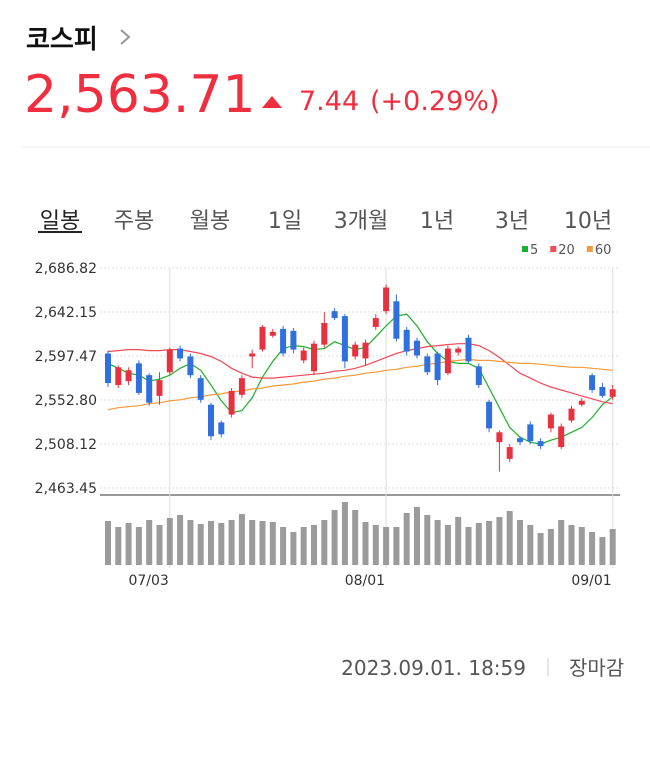 The height and width of the screenshot is (758, 650). I want to click on tab: 주봉, so click(134, 221).